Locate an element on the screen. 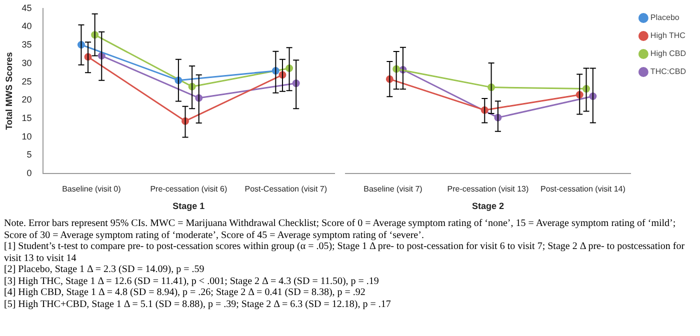 The height and width of the screenshot is (336, 700). y-tick-label: 35 is located at coordinates (27, 45).